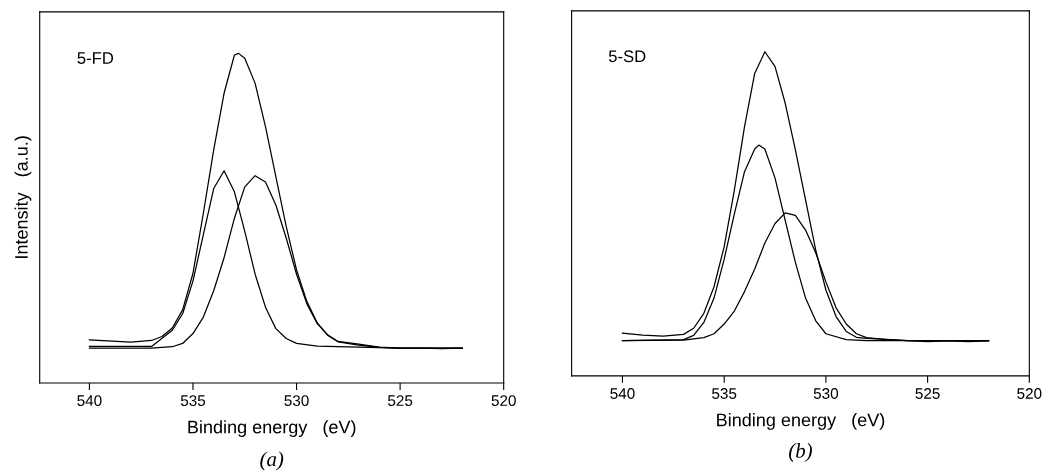 The width and height of the screenshot is (1045, 474). I want to click on annotation: 5-FD, so click(95, 58).